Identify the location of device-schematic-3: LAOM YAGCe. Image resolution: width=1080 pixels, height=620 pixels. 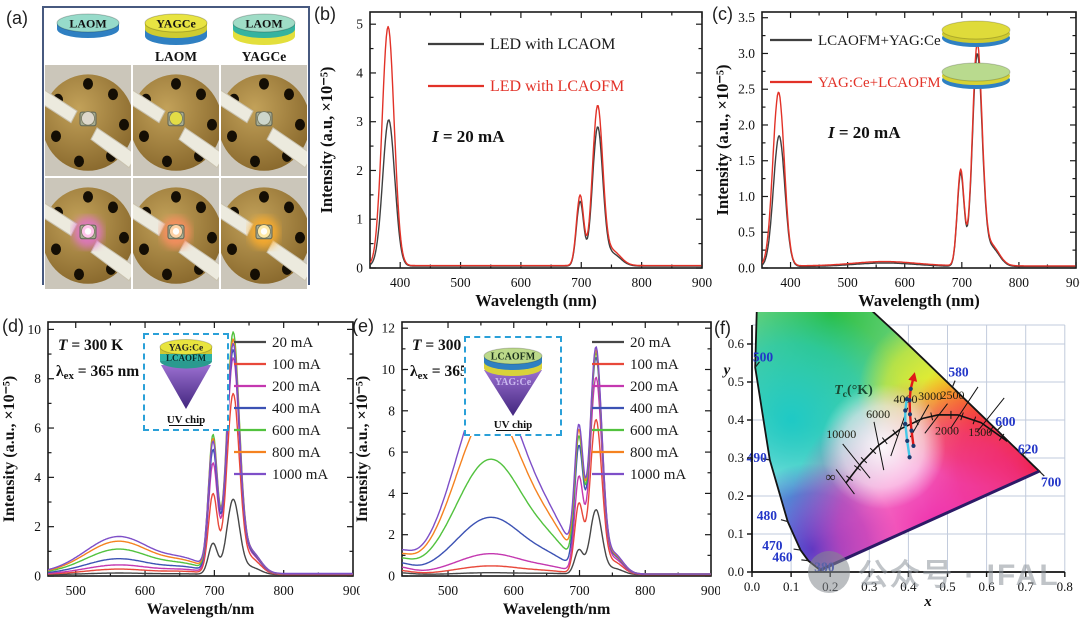
(264, 36).